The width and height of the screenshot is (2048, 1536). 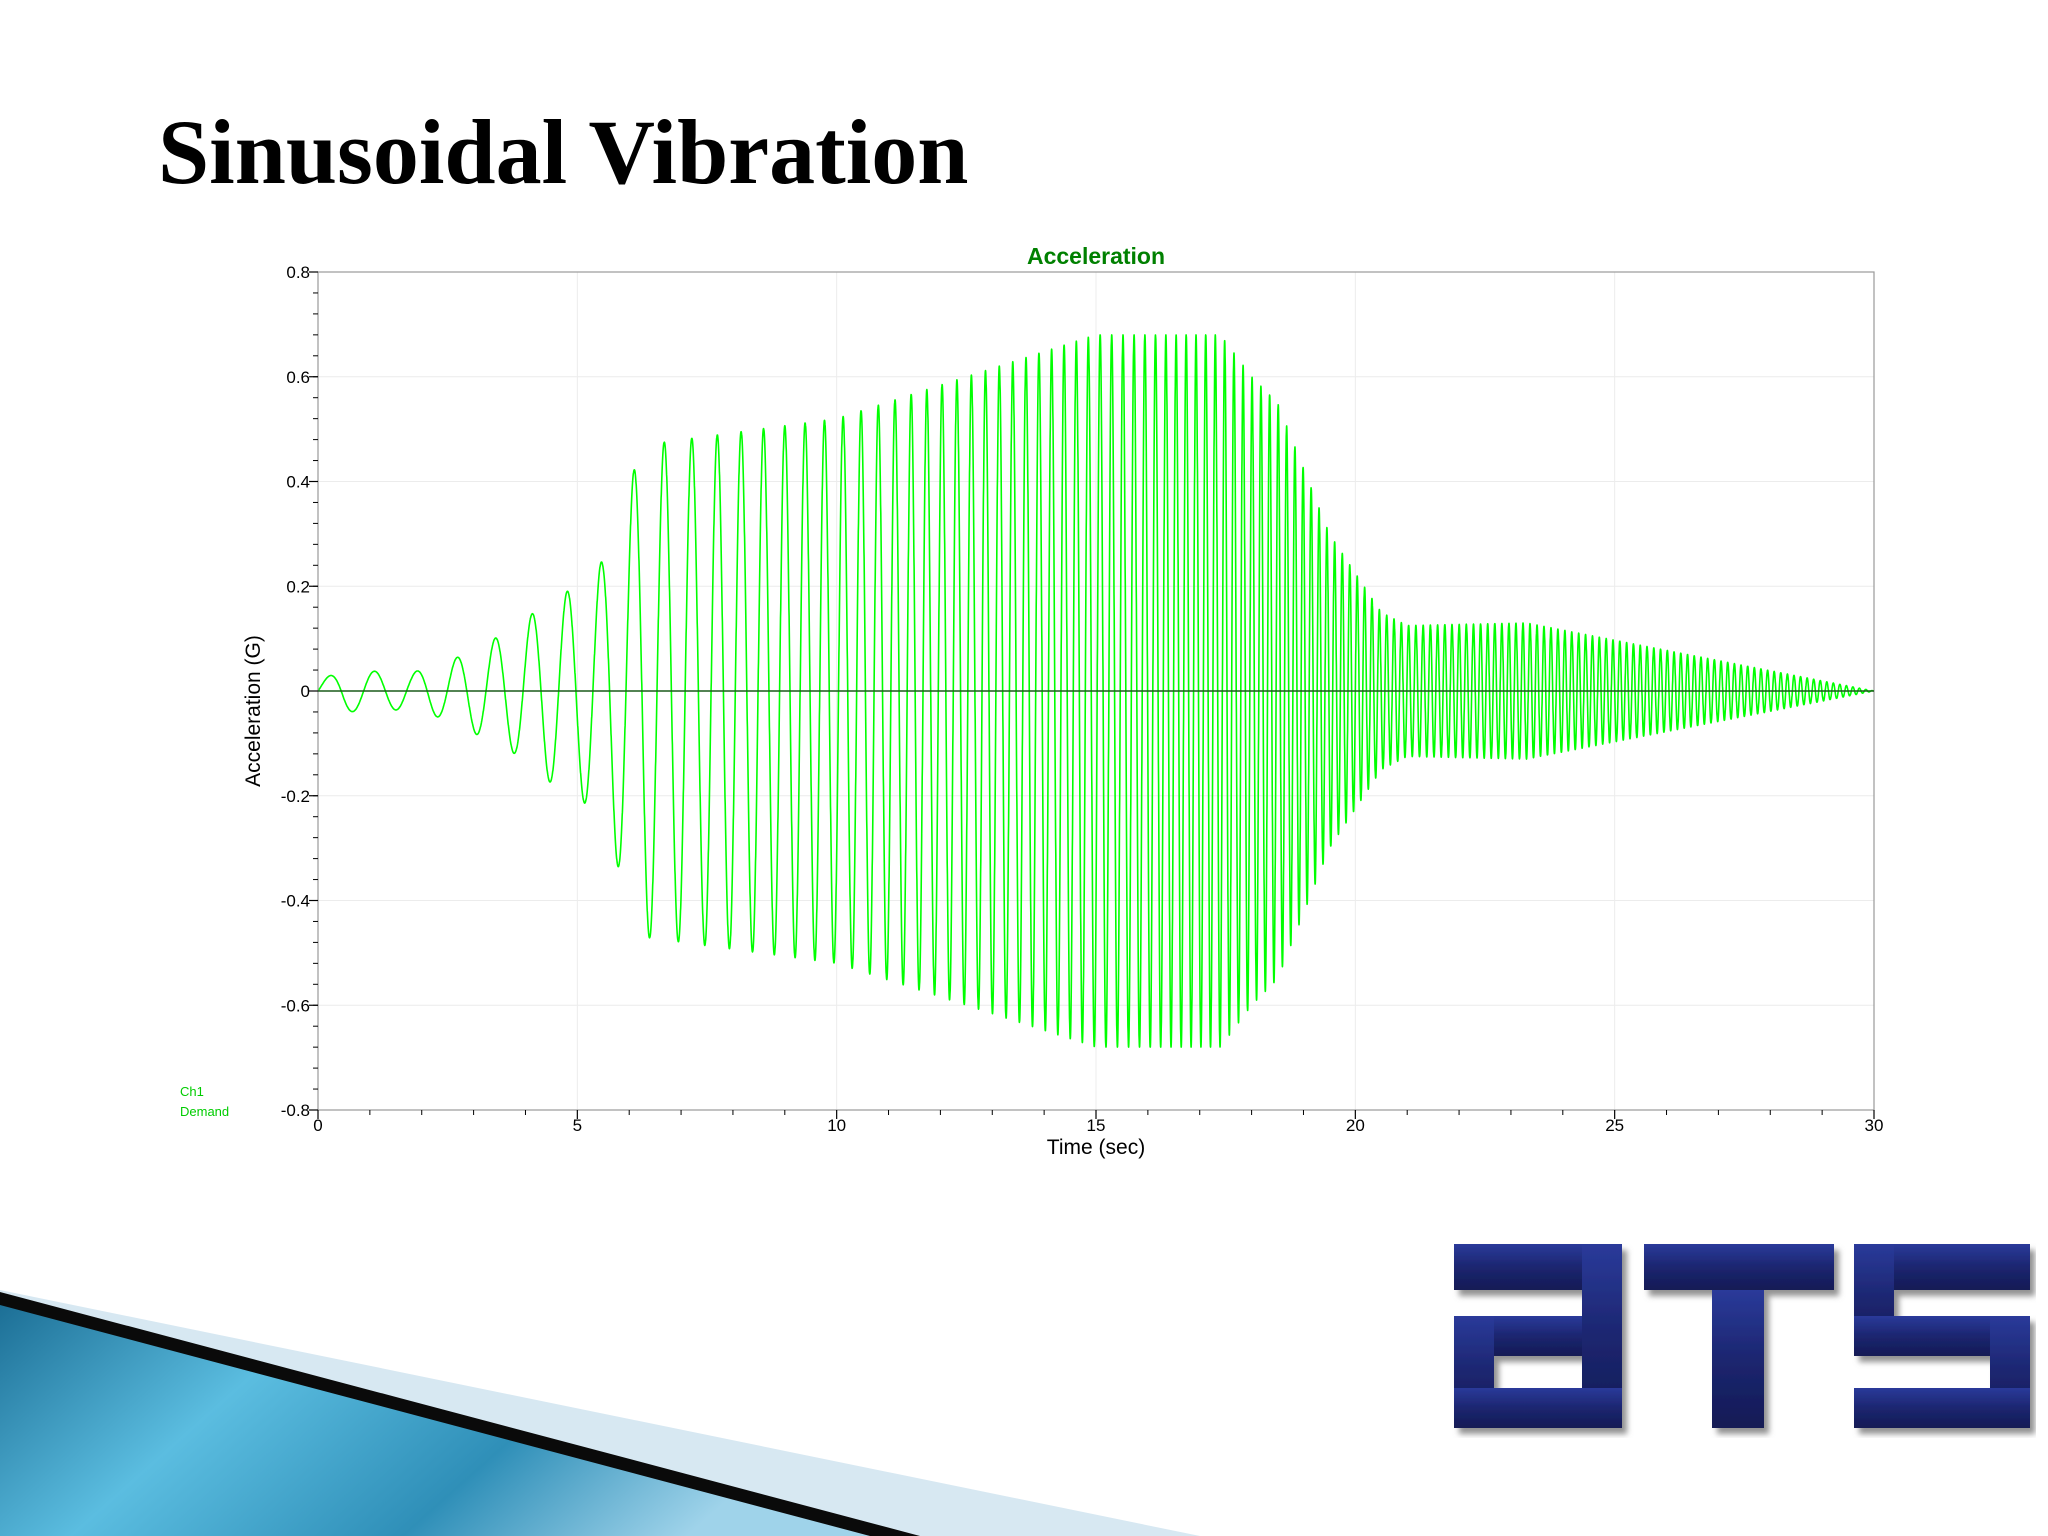 What do you see at coordinates (204, 1101) in the screenshot?
I see `chart-legend: Ch1 Demand` at bounding box center [204, 1101].